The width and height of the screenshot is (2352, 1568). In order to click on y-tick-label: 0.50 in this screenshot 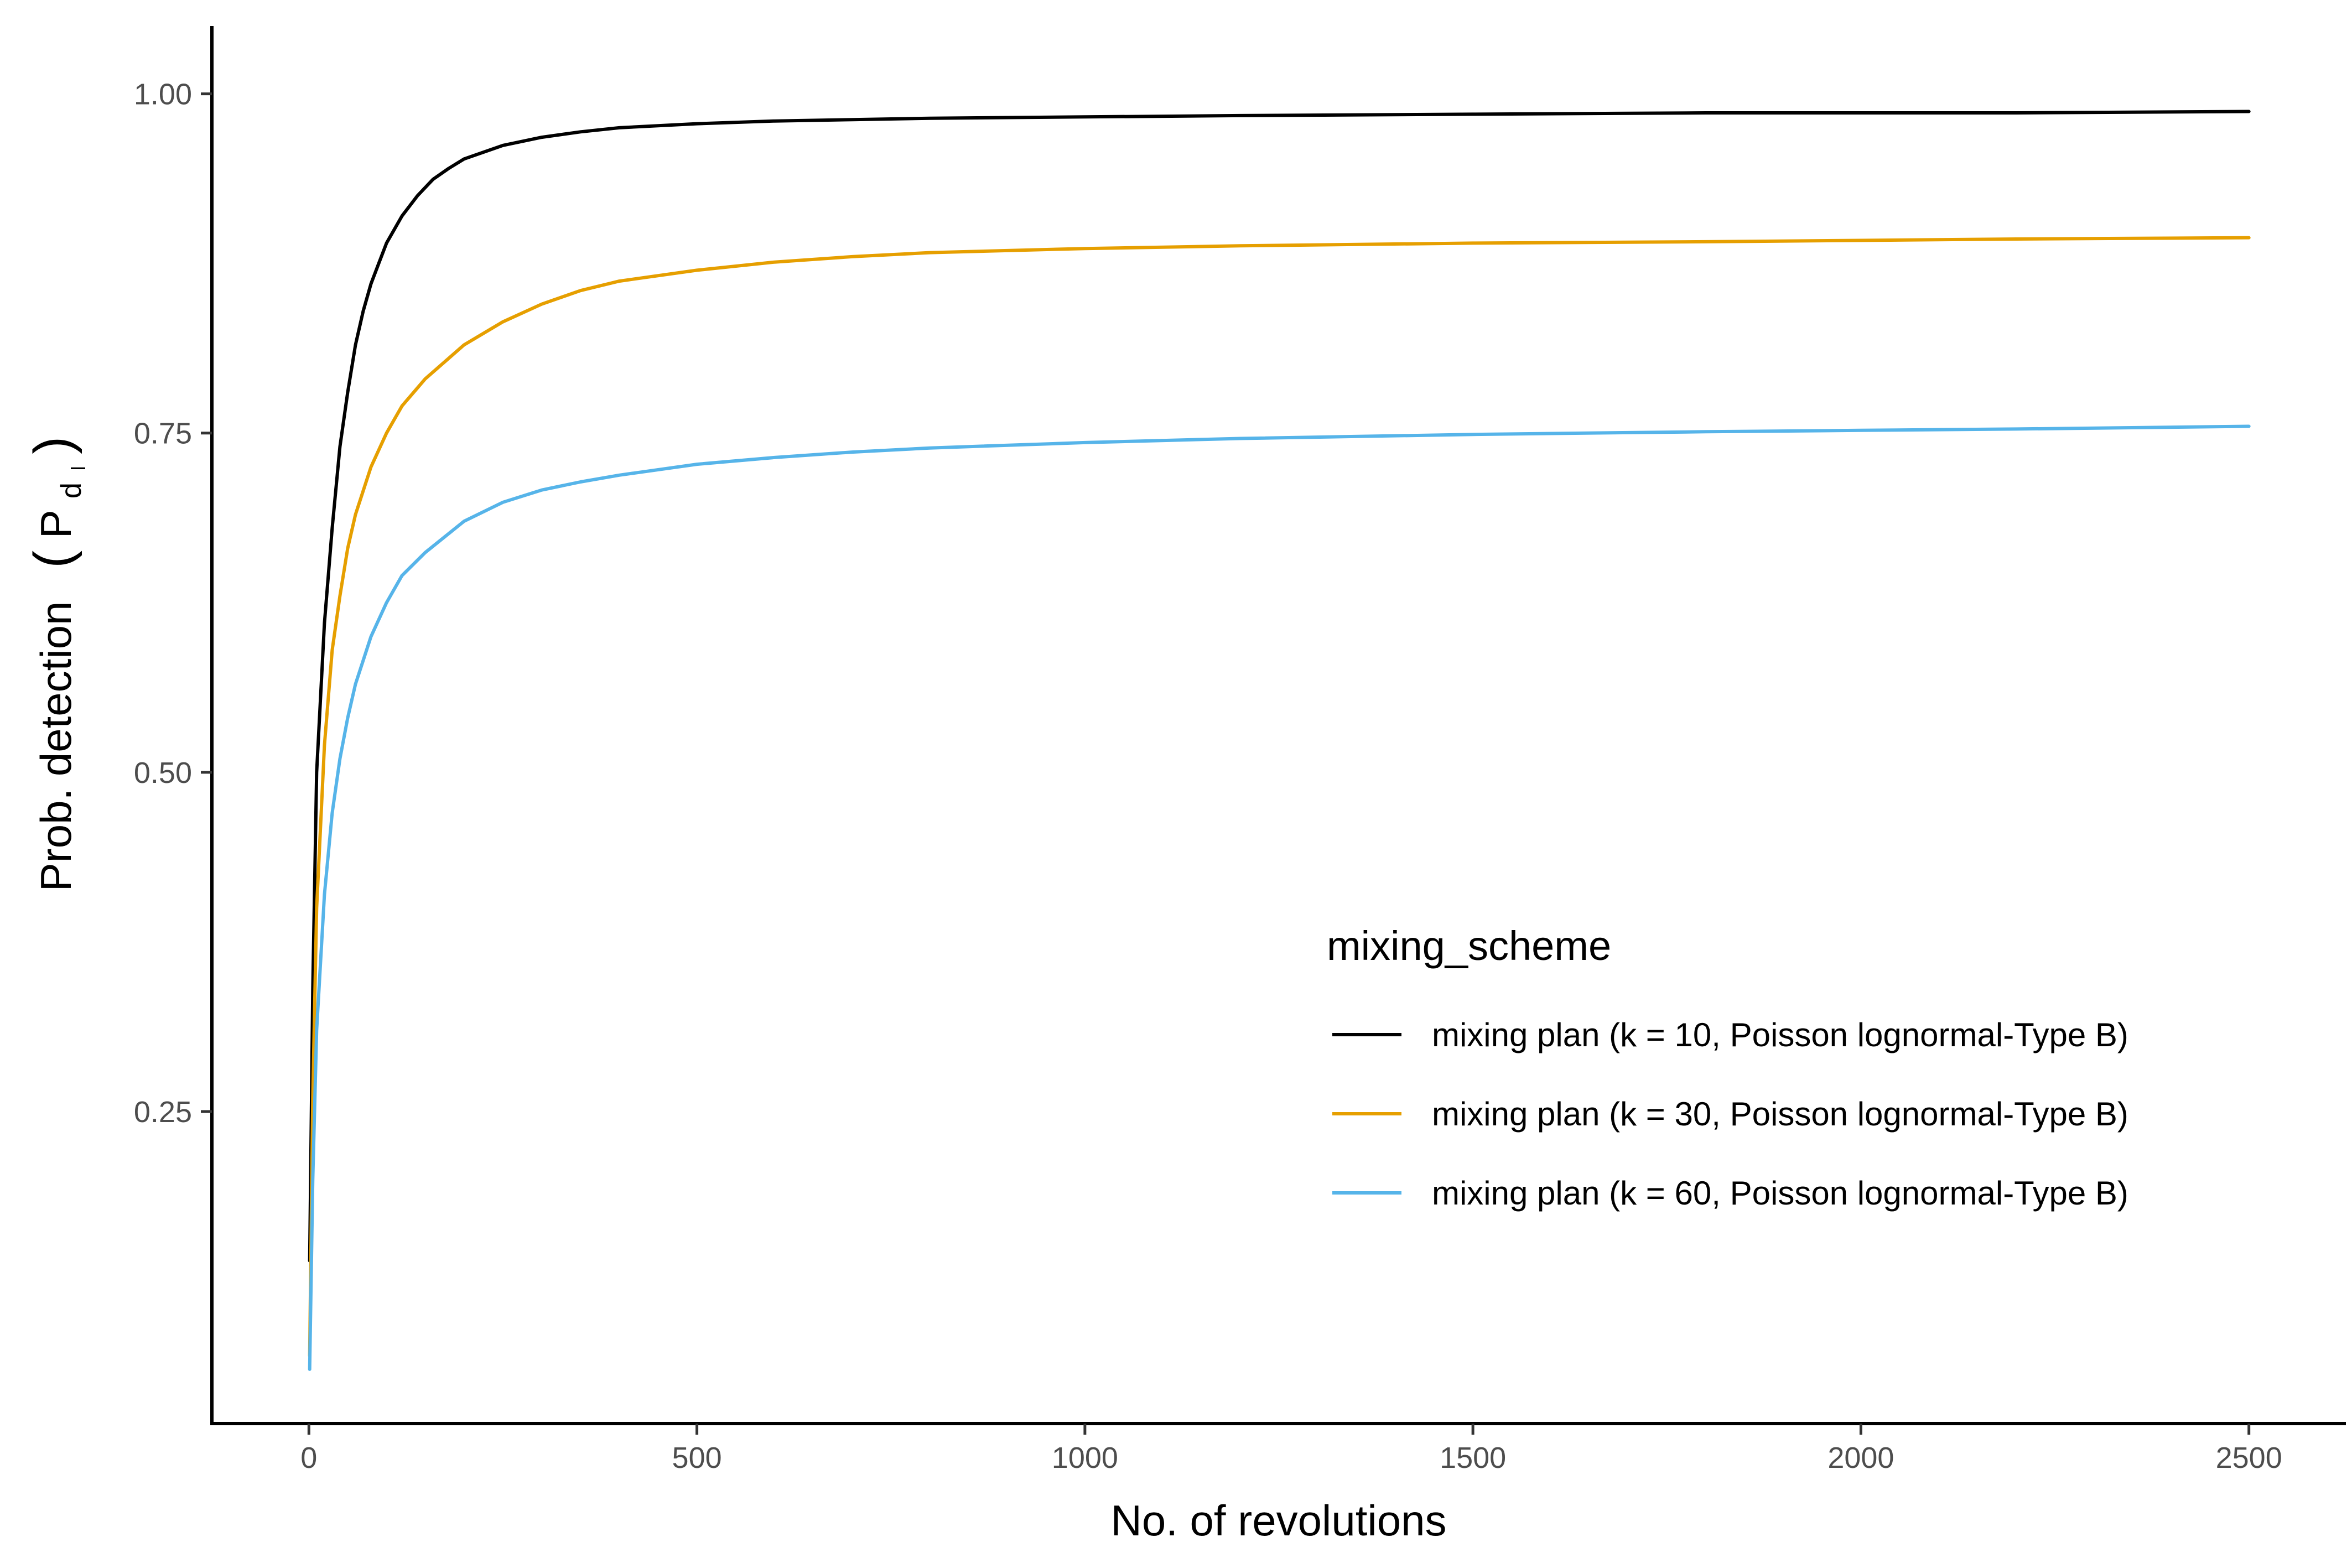, I will do `click(163, 773)`.